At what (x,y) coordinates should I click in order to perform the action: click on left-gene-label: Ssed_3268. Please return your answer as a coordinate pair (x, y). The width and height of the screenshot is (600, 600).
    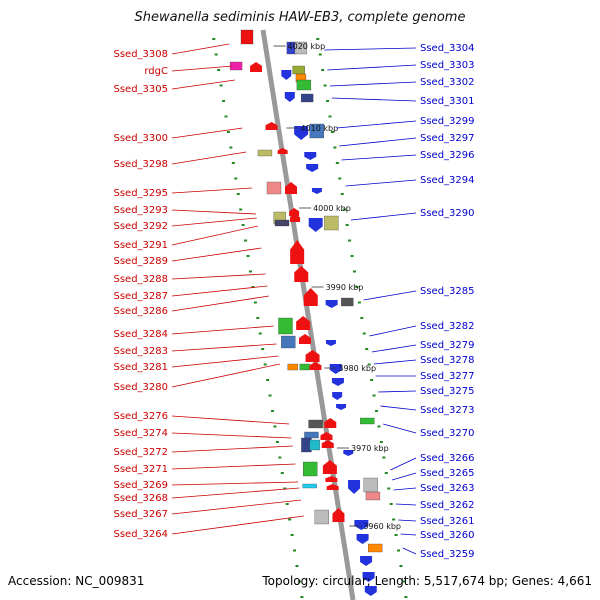
    Looking at the image, I should click on (140, 498).